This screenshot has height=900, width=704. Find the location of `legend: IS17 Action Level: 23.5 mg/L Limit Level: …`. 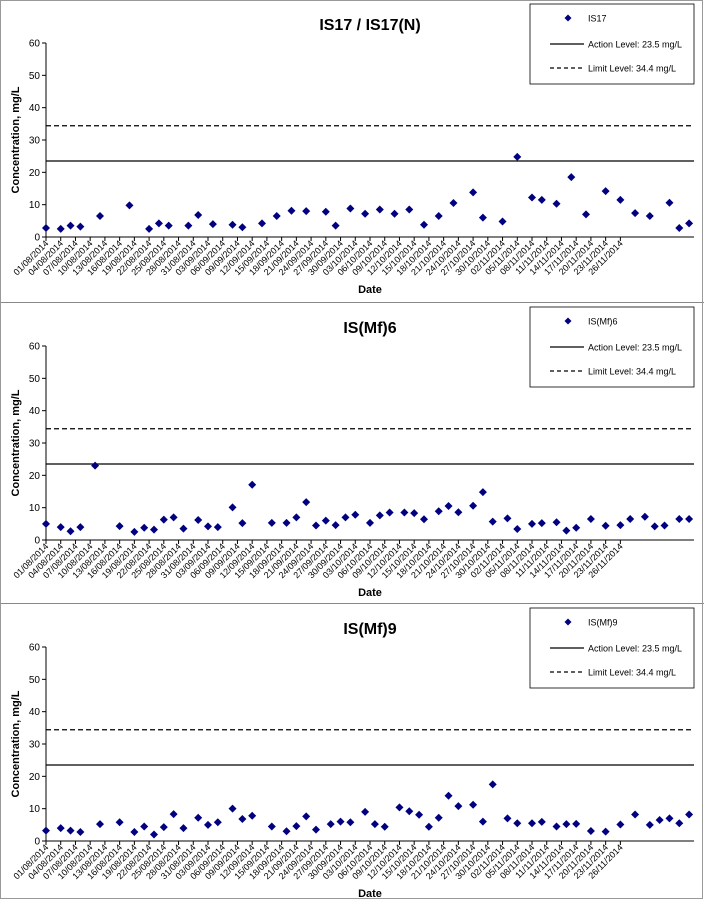

legend: IS17 Action Level: 23.5 mg/L Limit Level: … is located at coordinates (612, 44).